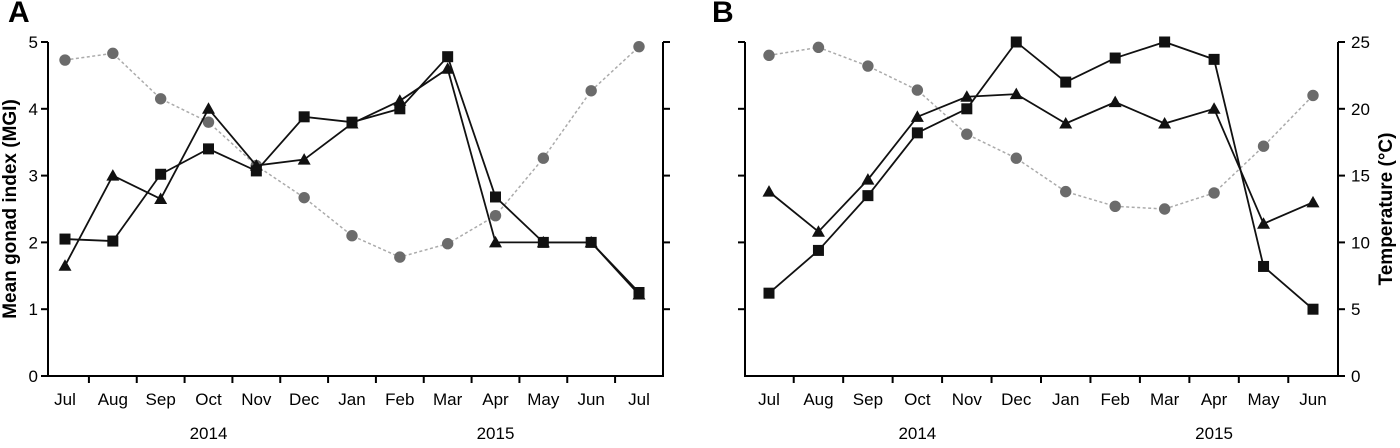  I want to click on y-tick-label: 5, so click(33, 42).